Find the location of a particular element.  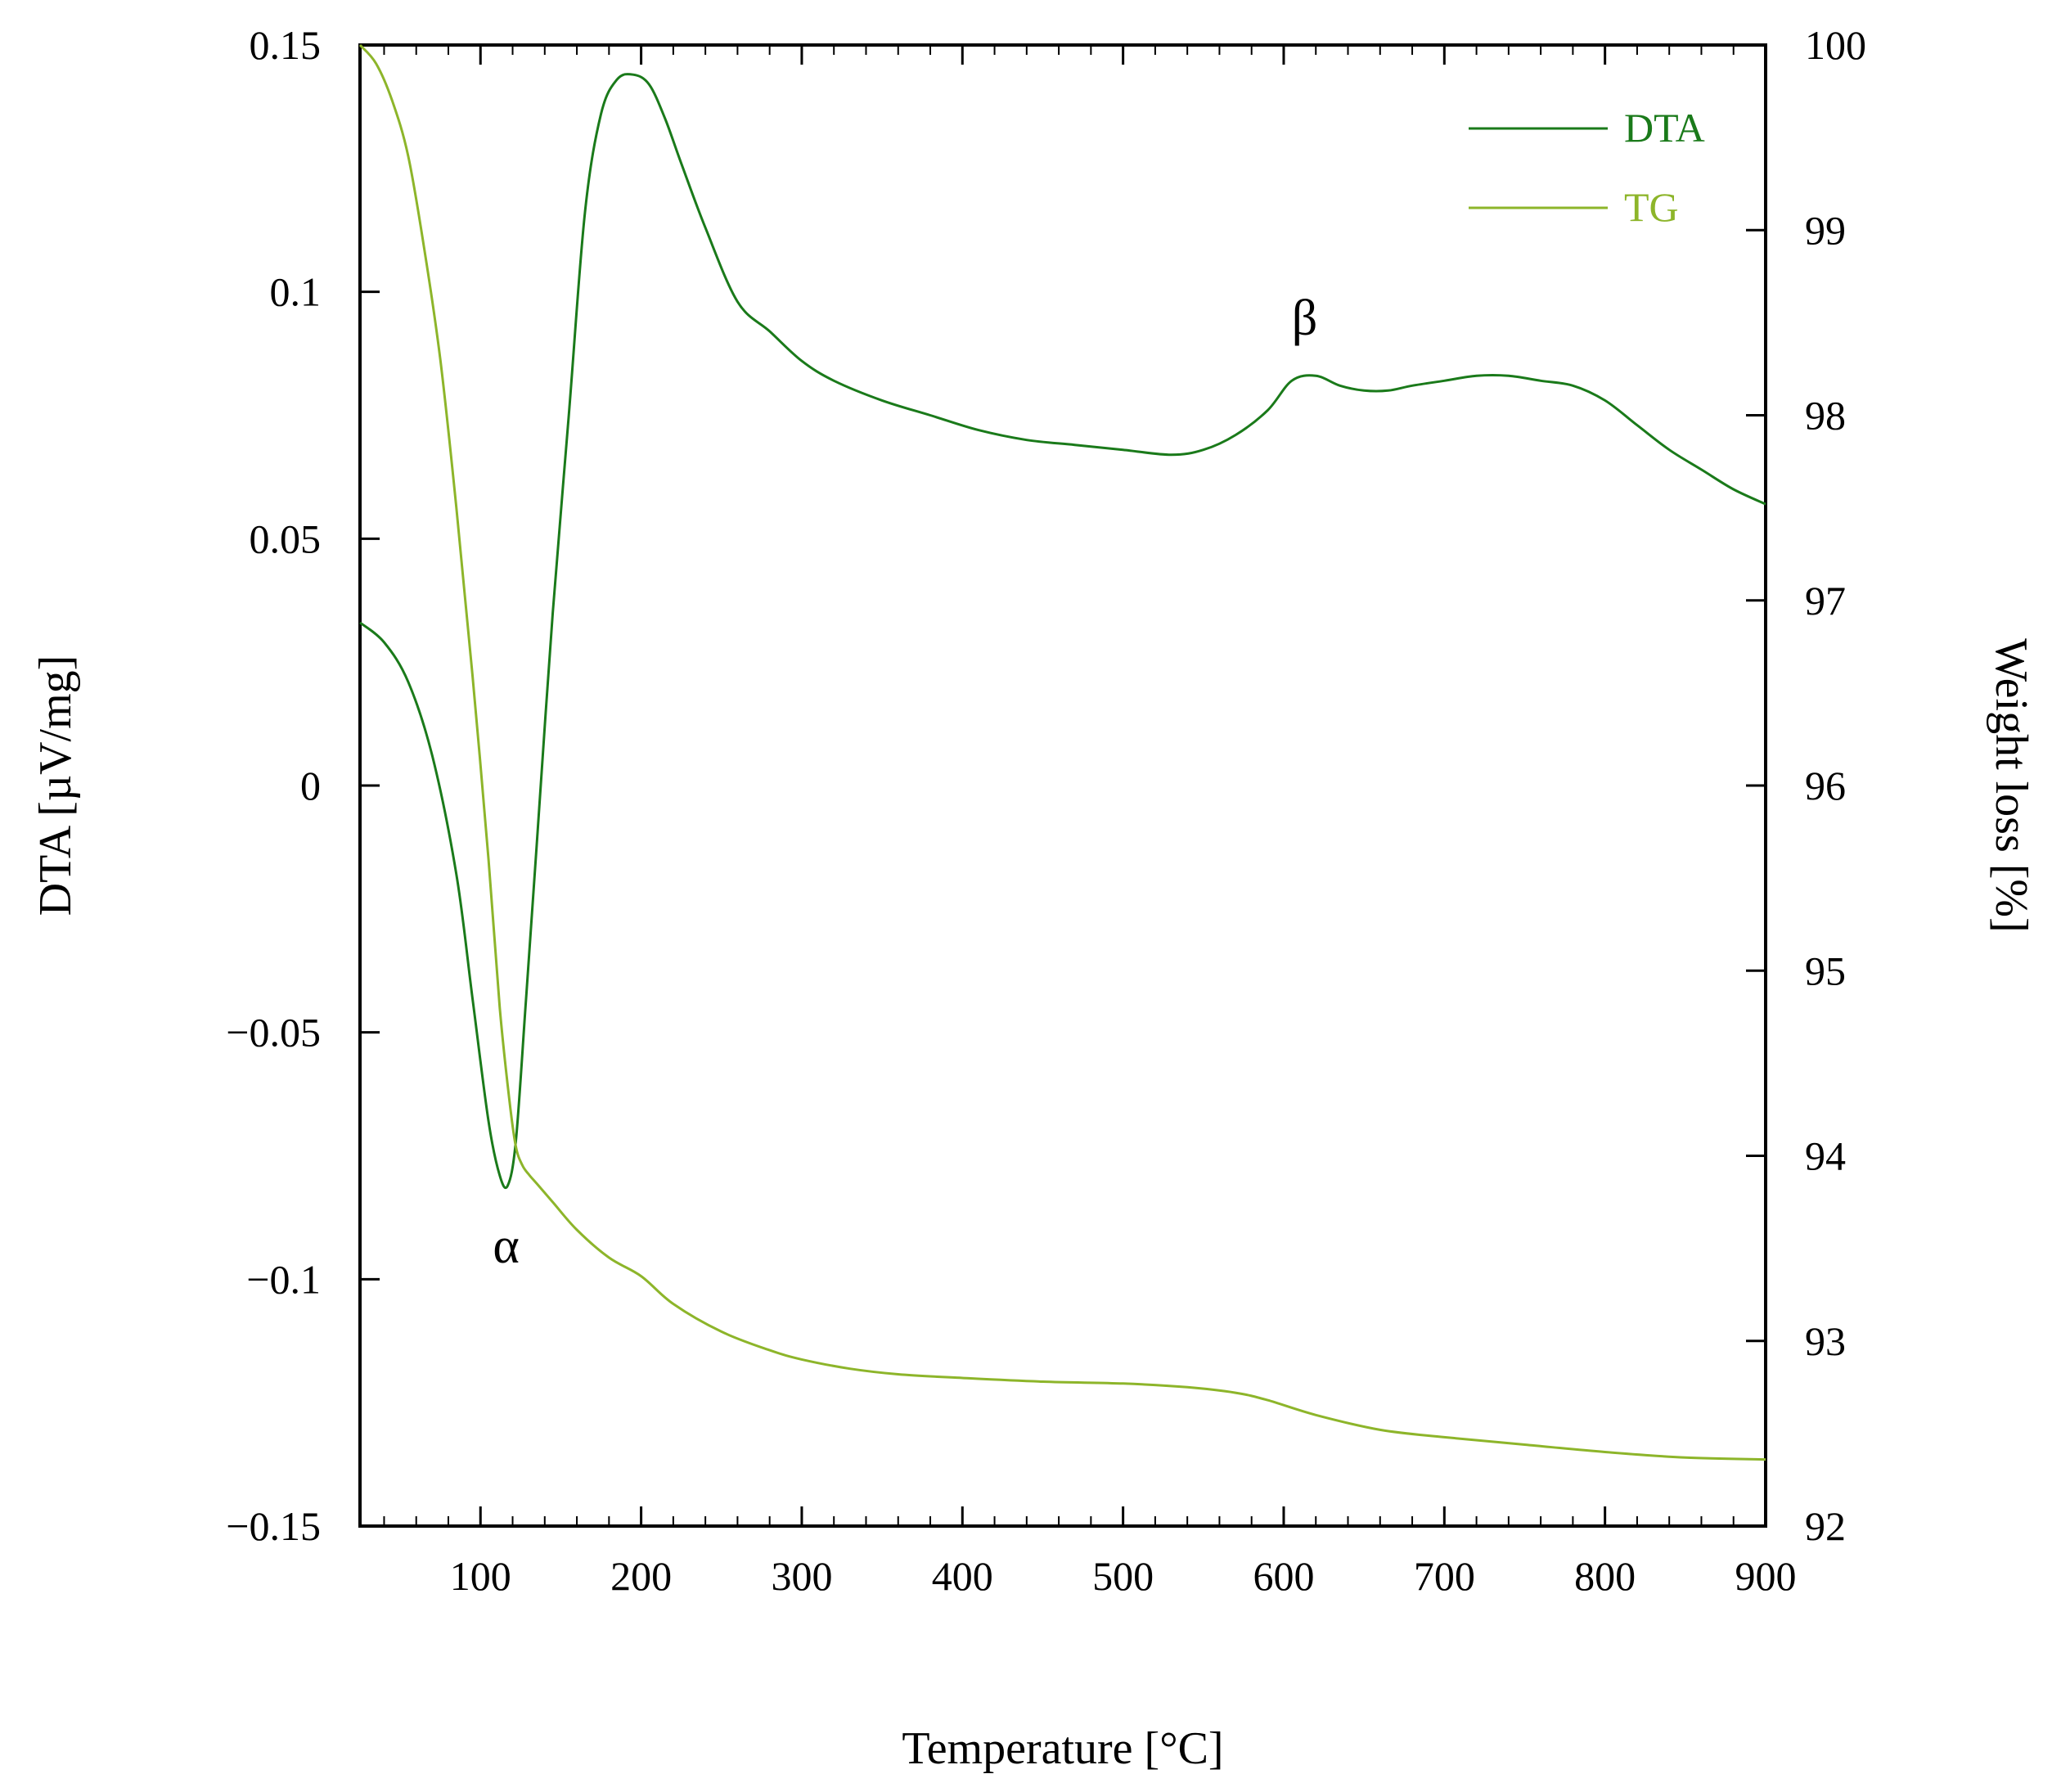

x-tick-label: 900 is located at coordinates (1766, 1576).